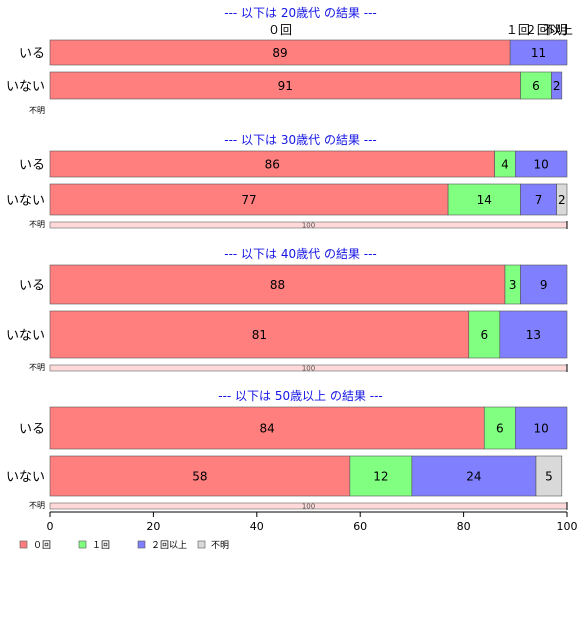 The height and width of the screenshot is (636, 580). I want to click on x-tick-label: 60, so click(360, 526).